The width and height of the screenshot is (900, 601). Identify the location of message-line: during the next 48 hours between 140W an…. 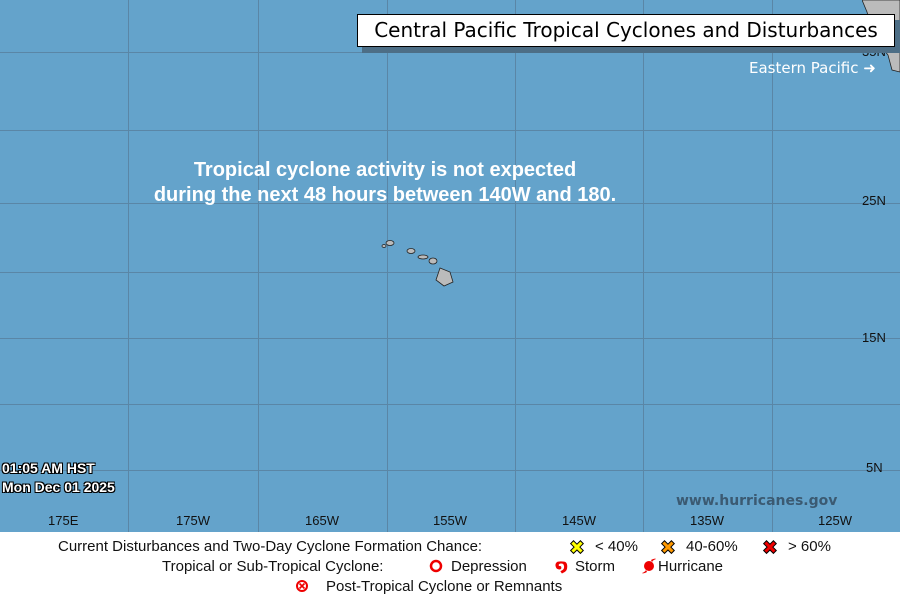
(385, 195).